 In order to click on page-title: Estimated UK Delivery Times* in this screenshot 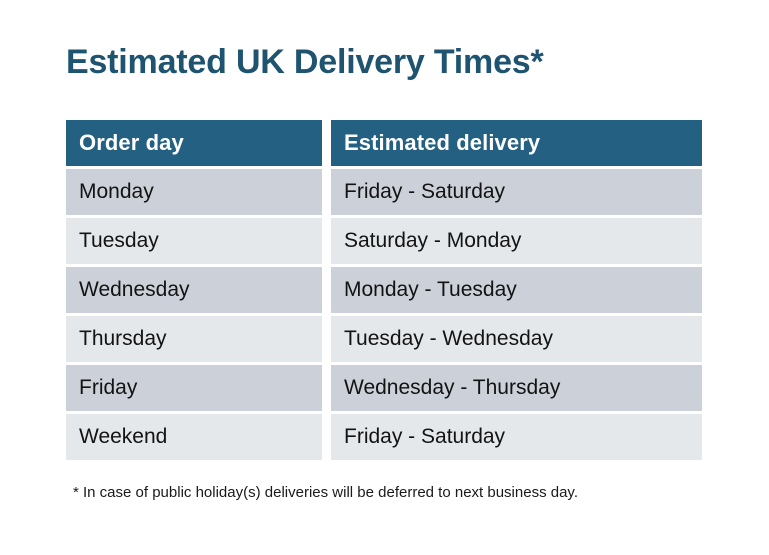, I will do `click(305, 62)`.